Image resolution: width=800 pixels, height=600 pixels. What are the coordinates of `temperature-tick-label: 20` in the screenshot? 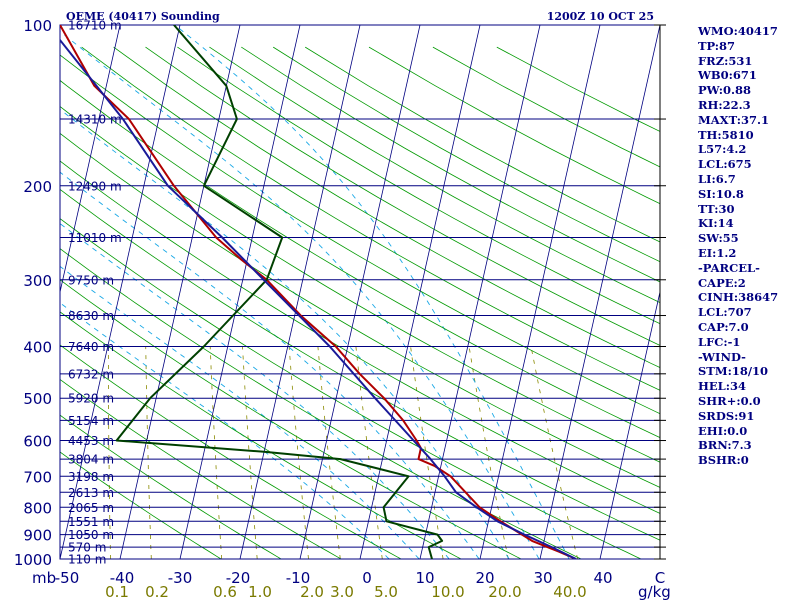 It's located at (484, 578).